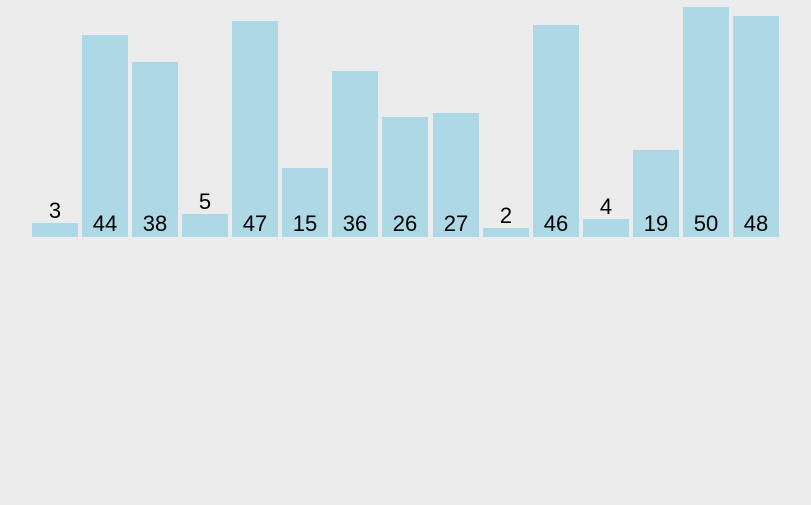 This screenshot has width=811, height=505. Describe the element at coordinates (556, 223) in the screenshot. I see `bar-value-label: 46` at that location.